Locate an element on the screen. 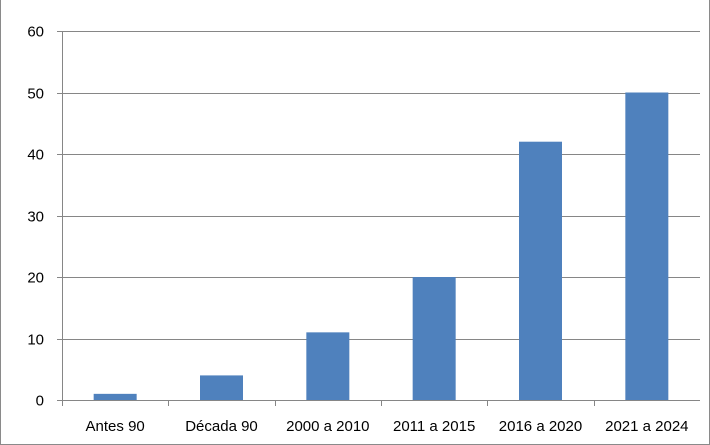 The width and height of the screenshot is (710, 445). y-tick-label: 30 is located at coordinates (35, 217).